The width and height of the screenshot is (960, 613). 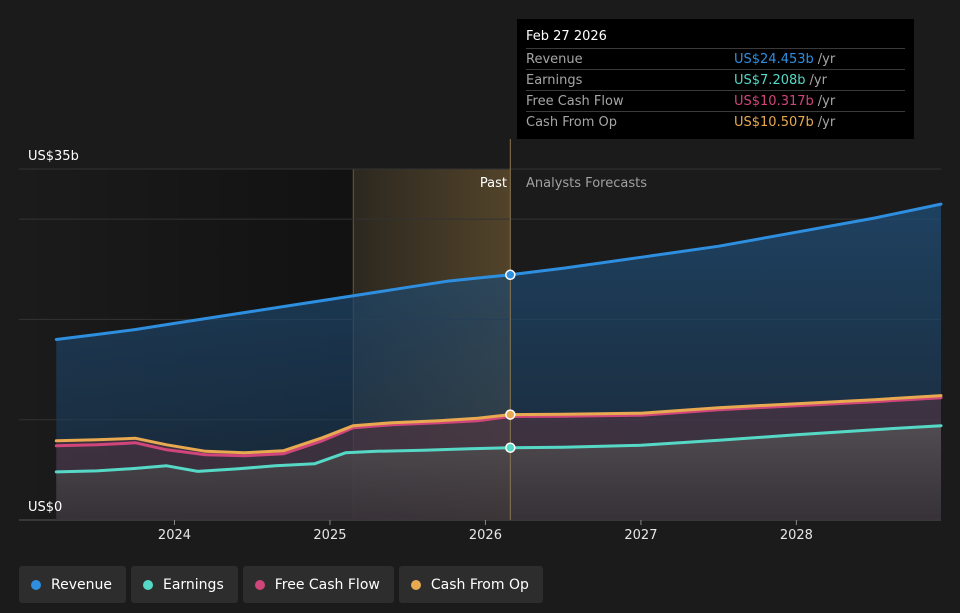 I want to click on tooltip-date: Feb 27 2026, so click(x=566, y=36).